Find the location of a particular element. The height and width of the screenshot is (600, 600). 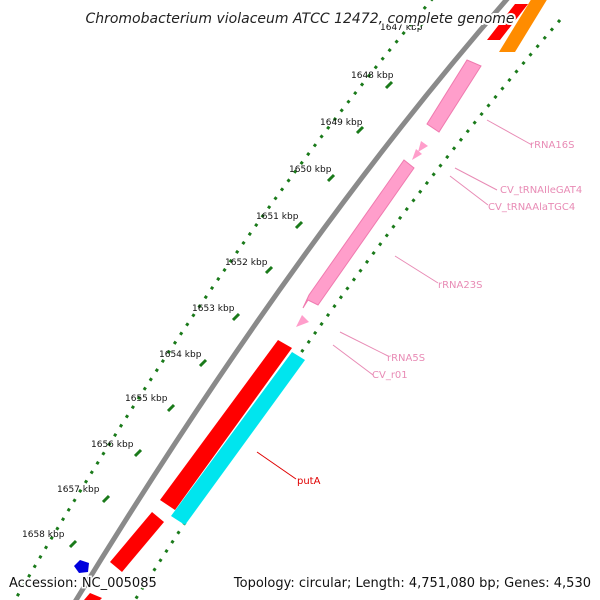

tick-label-1657: 1657 kbp is located at coordinates (78, 490).